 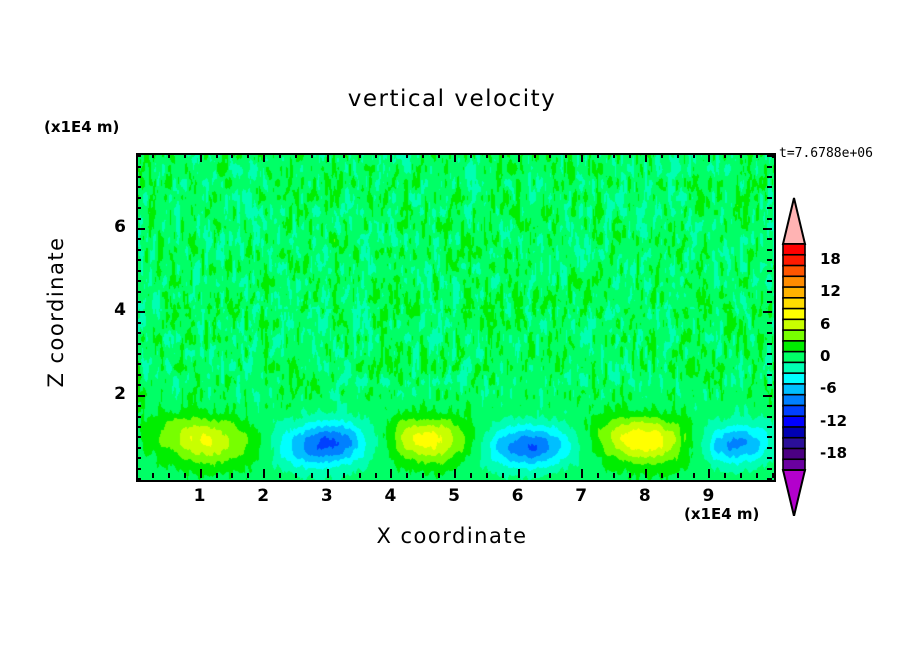 I want to click on y-tick-label: 2, so click(x=120, y=393).